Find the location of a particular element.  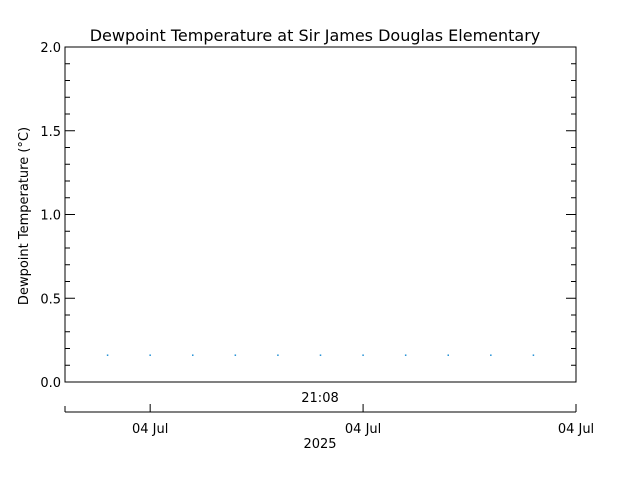

y-tick-label: 2.0 is located at coordinates (50, 48).